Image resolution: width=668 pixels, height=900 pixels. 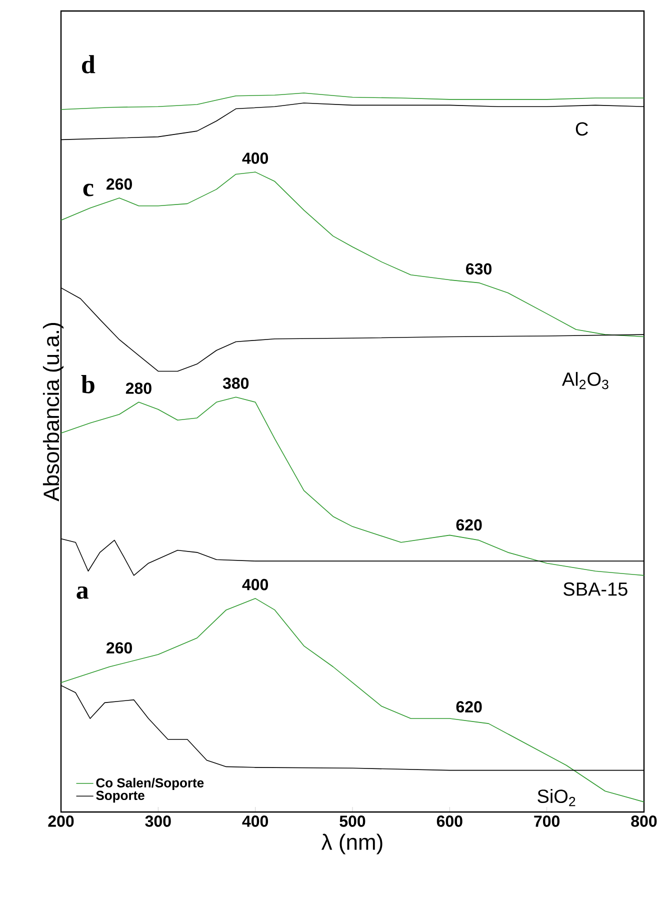 What do you see at coordinates (547, 821) in the screenshot?
I see `x-tick-label: 700` at bounding box center [547, 821].